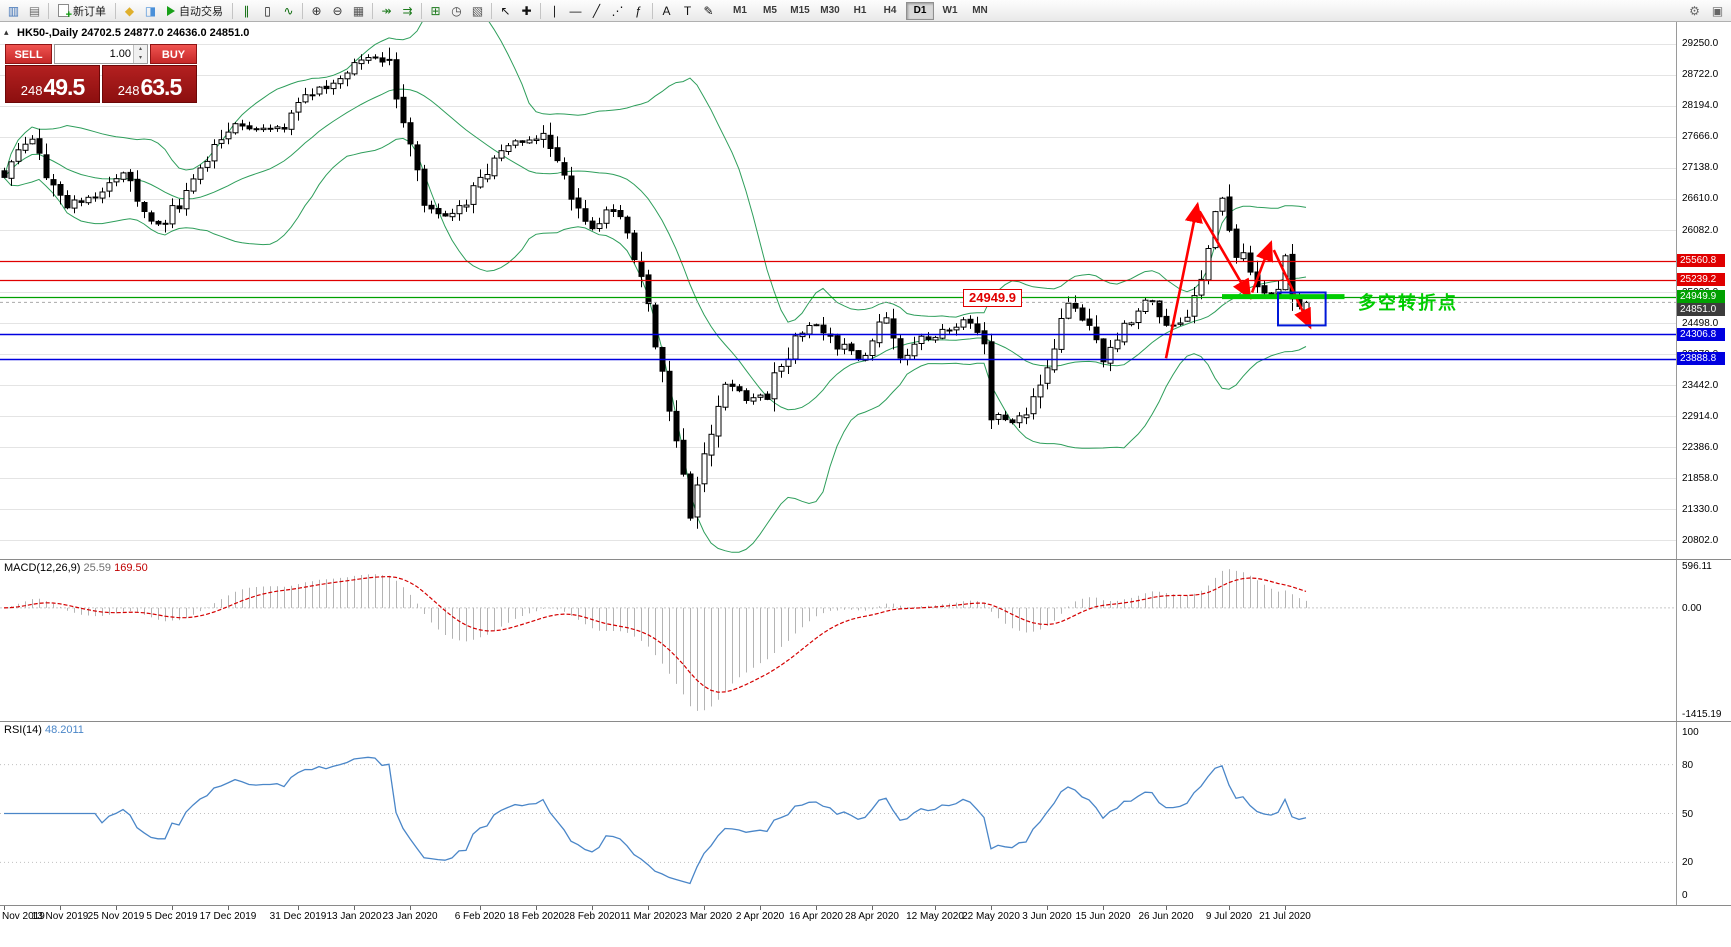  I want to click on vertical-line-icon: ∣, so click(554, 10).